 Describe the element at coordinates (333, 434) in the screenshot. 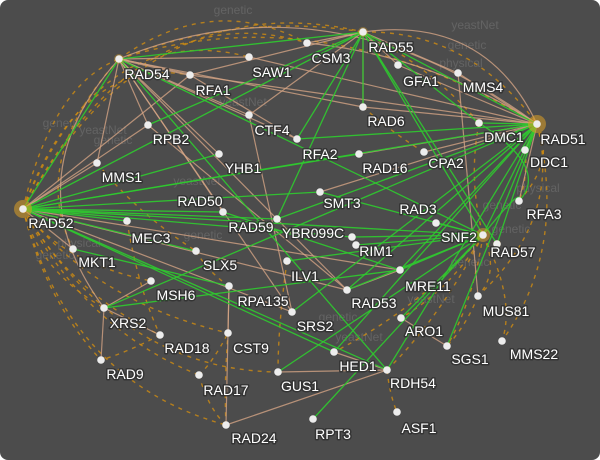

I see `node-label-RPT3: RPT3` at that location.